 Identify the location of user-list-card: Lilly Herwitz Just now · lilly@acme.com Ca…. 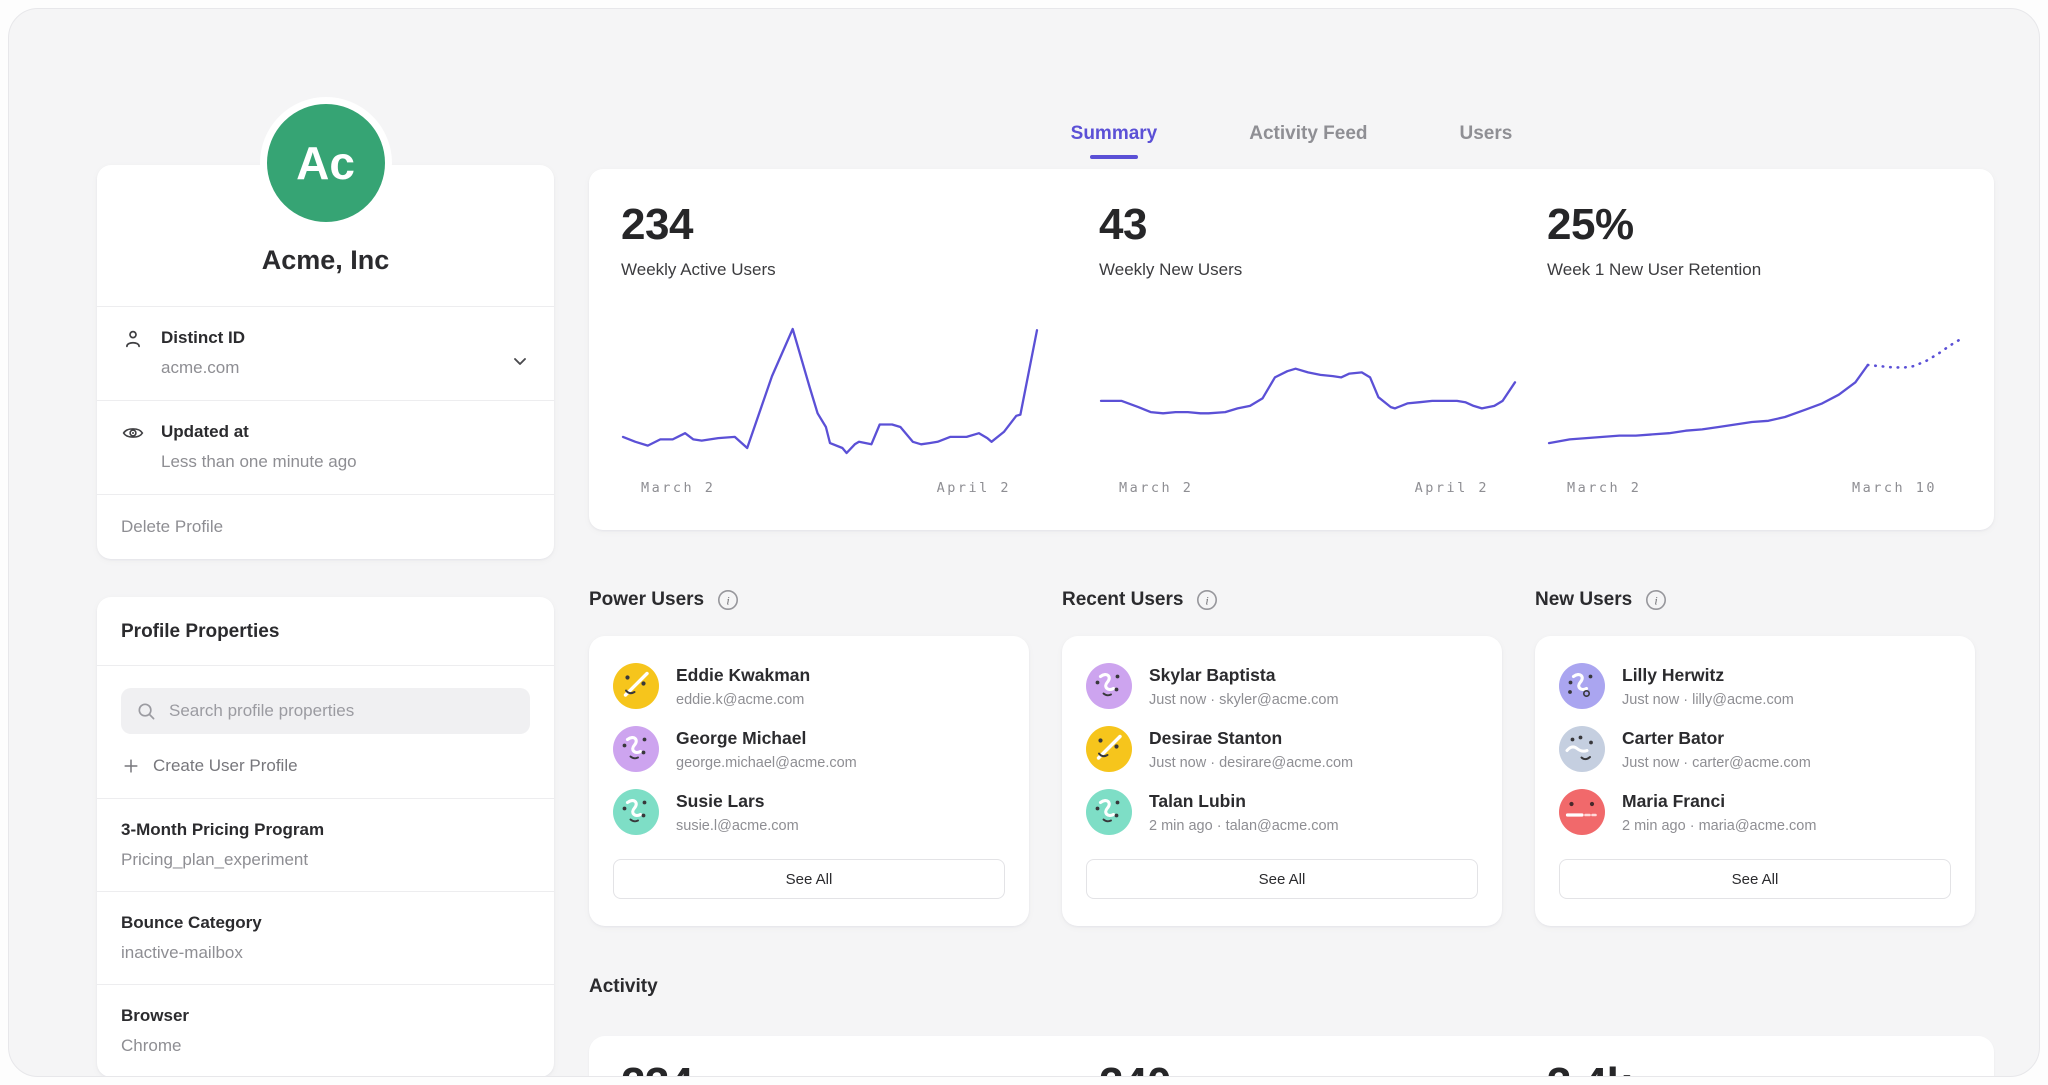
(1755, 781).